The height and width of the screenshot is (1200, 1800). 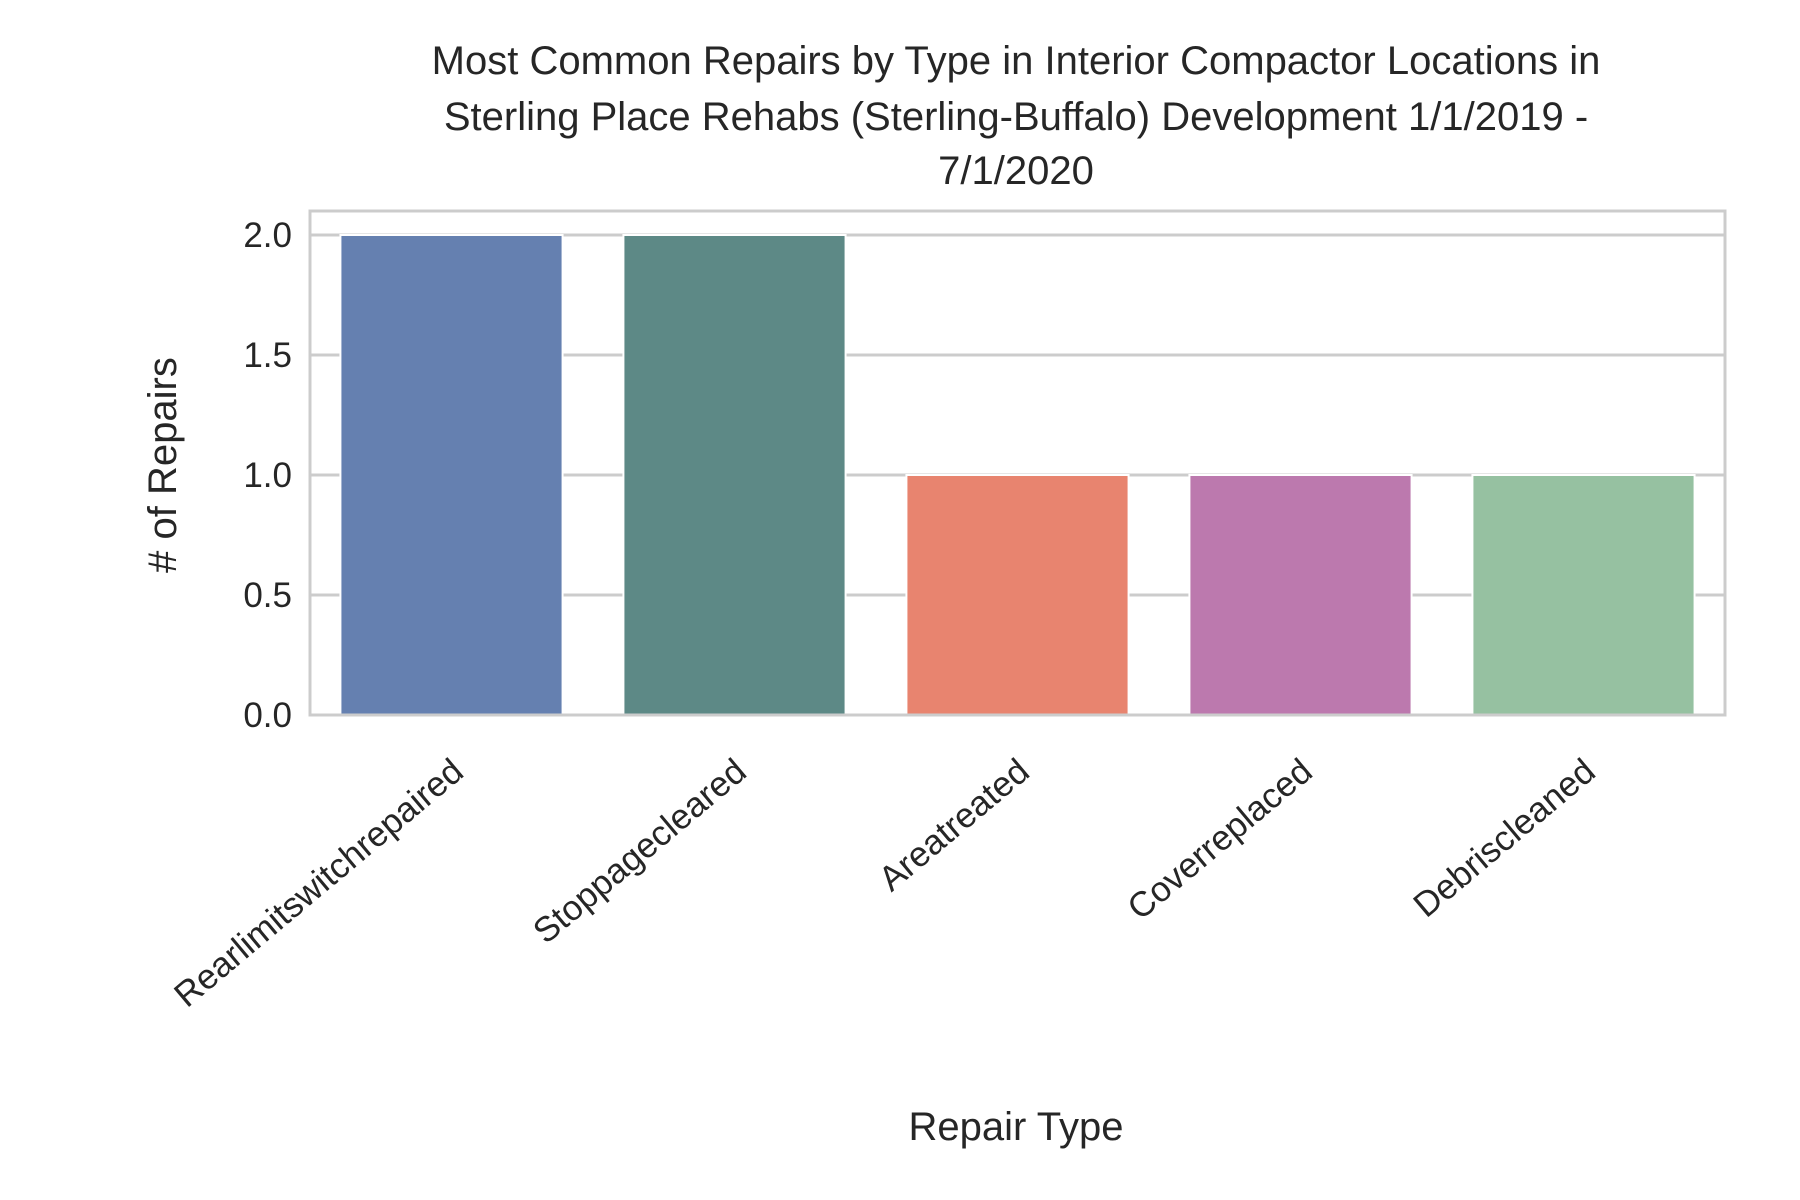 I want to click on chart-title-line-3: 7/1/2020, so click(x=1016, y=171).